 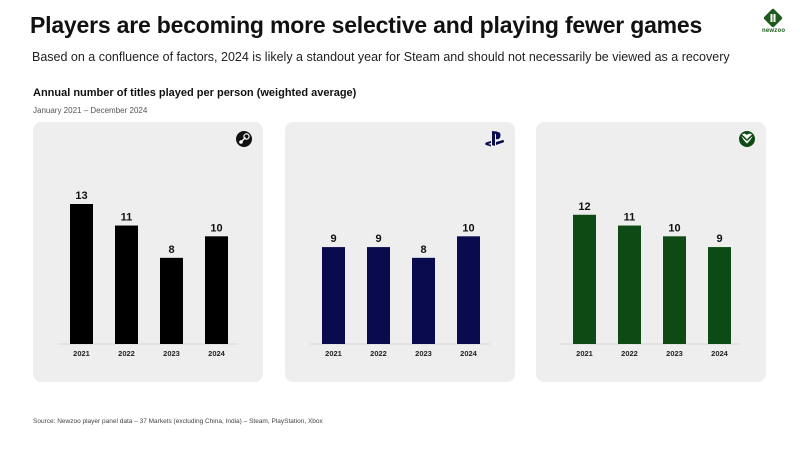 What do you see at coordinates (378, 353) in the screenshot?
I see `playstation-tick-label-2022: 2022` at bounding box center [378, 353].